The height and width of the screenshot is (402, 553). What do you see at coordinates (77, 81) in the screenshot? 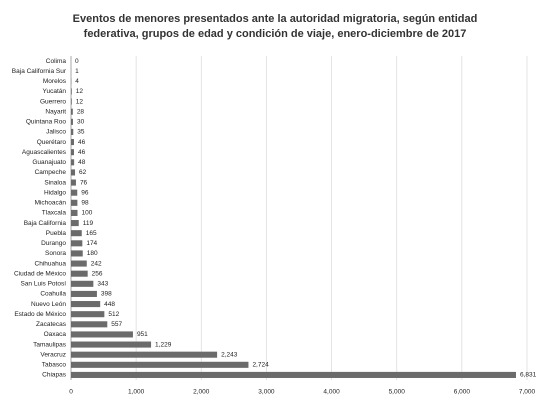
I see `data-label: 4` at bounding box center [77, 81].